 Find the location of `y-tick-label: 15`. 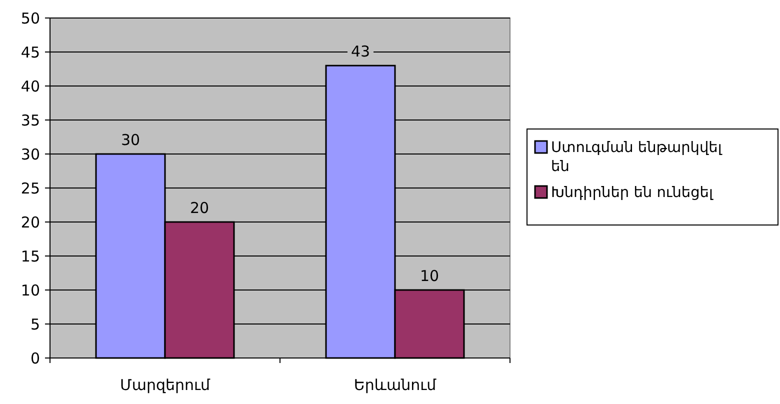

y-tick-label: 15 is located at coordinates (30, 256).